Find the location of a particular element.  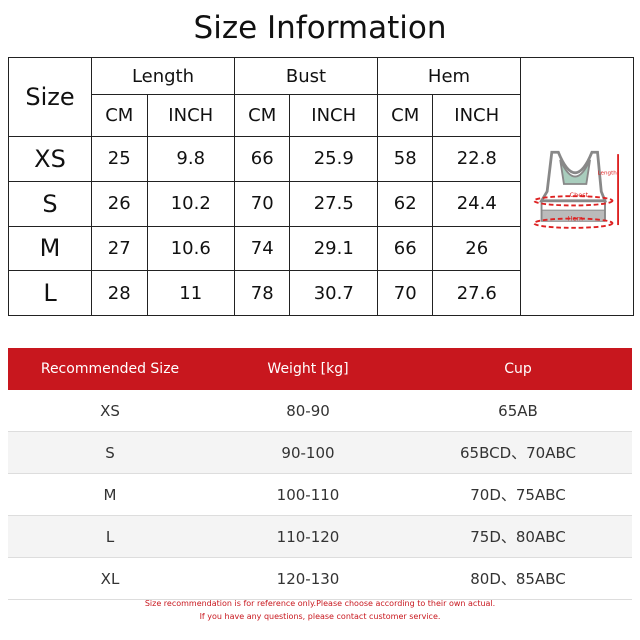

length-label: Length is located at coordinates (608, 174).